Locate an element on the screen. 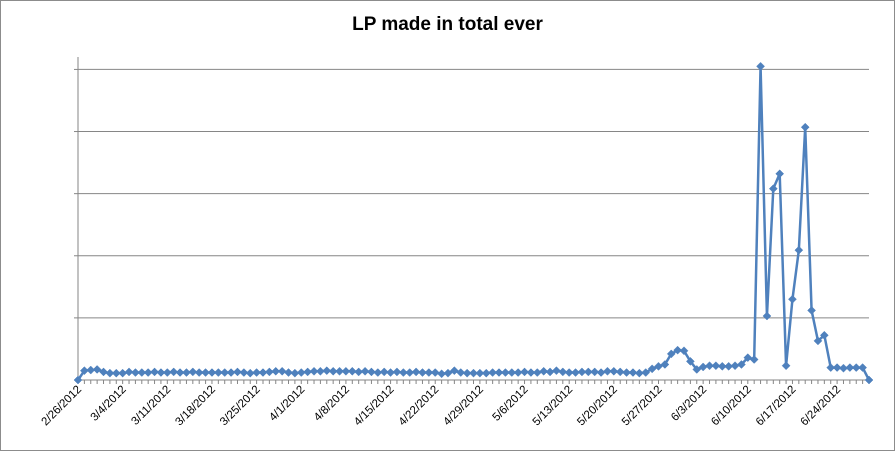 This screenshot has width=895, height=451. x-tick-label: 5/13/2012 is located at coordinates (553, 406).